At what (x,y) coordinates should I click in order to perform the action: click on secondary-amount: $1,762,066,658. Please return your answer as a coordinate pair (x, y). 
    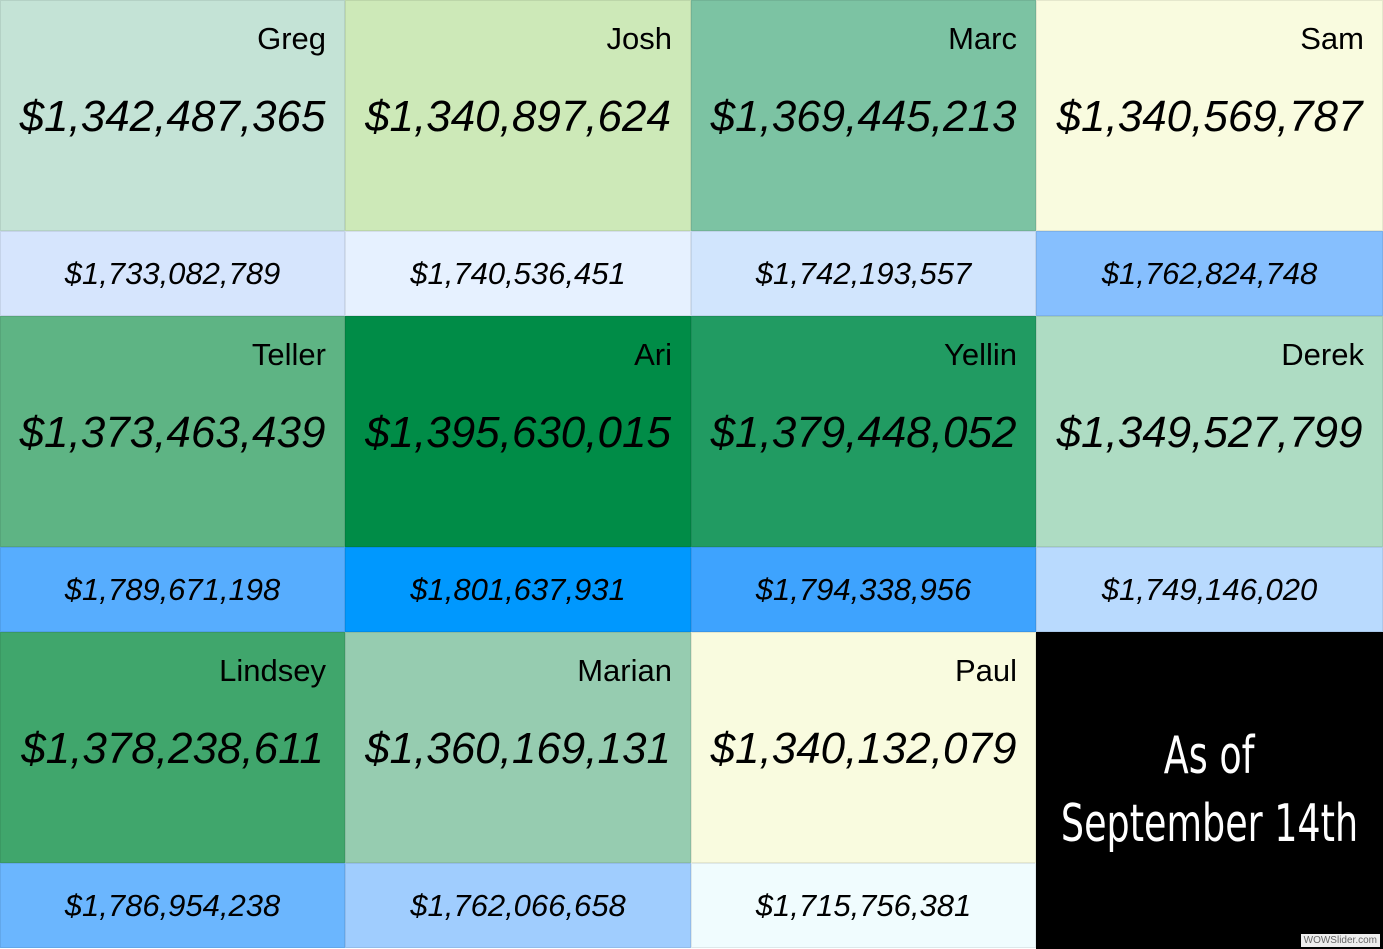
    Looking at the image, I should click on (518, 905).